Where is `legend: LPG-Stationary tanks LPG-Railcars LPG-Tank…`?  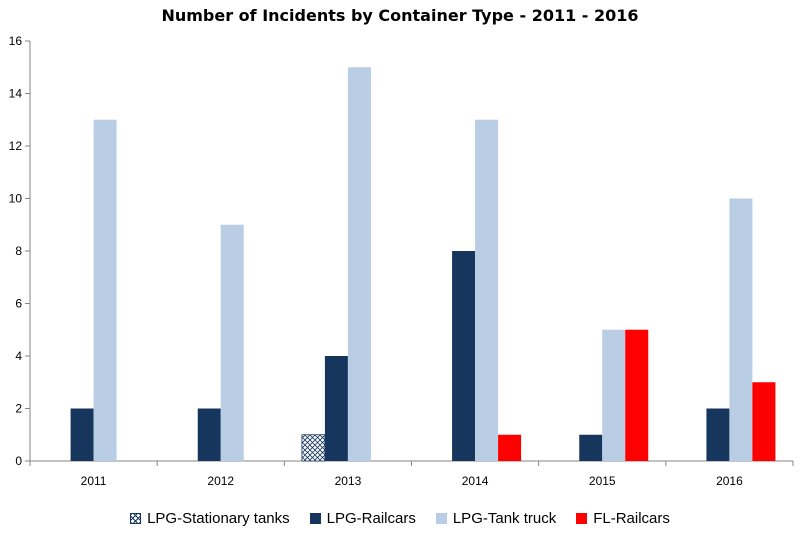 legend: LPG-Stationary tanks LPG-Railcars LPG-Tank… is located at coordinates (400, 518).